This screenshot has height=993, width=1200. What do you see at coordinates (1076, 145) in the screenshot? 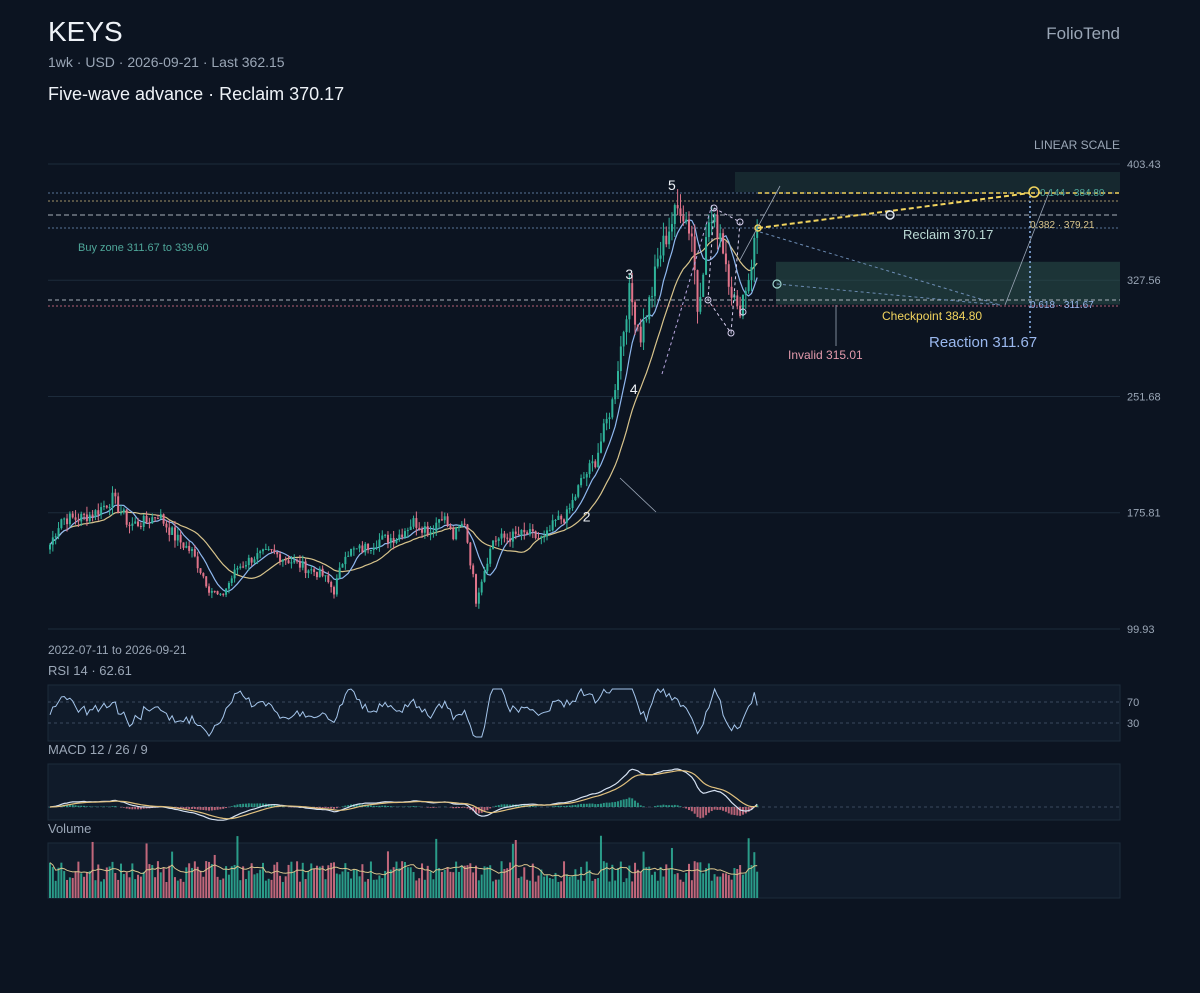
I see `scale-mode-label: LINEAR SCALE` at bounding box center [1076, 145].